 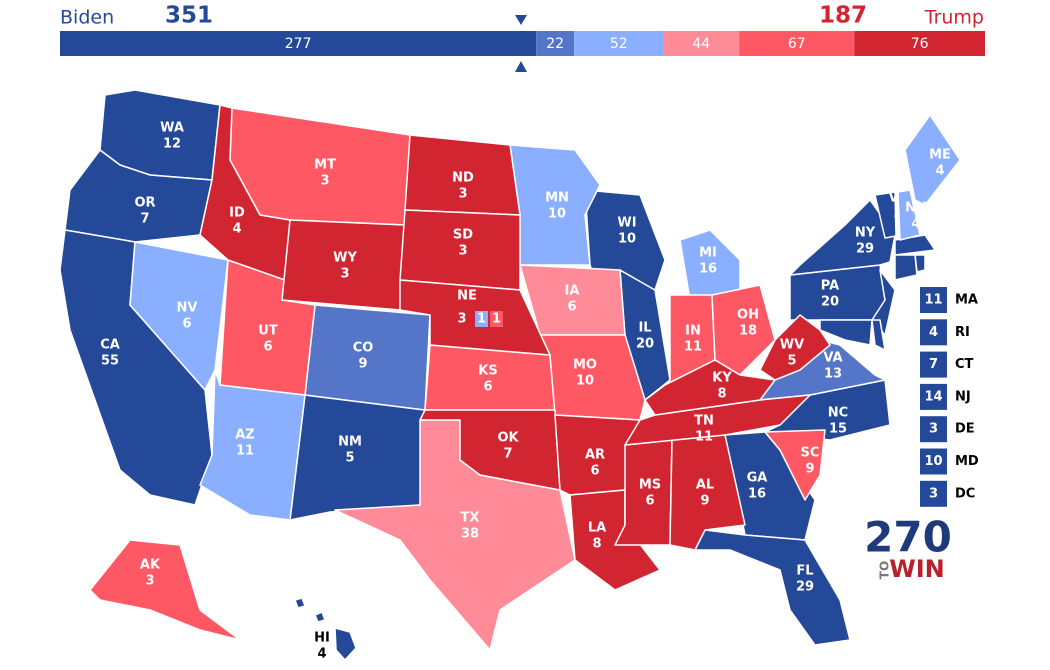 What do you see at coordinates (363, 348) in the screenshot?
I see `state-abbr: CO` at bounding box center [363, 348].